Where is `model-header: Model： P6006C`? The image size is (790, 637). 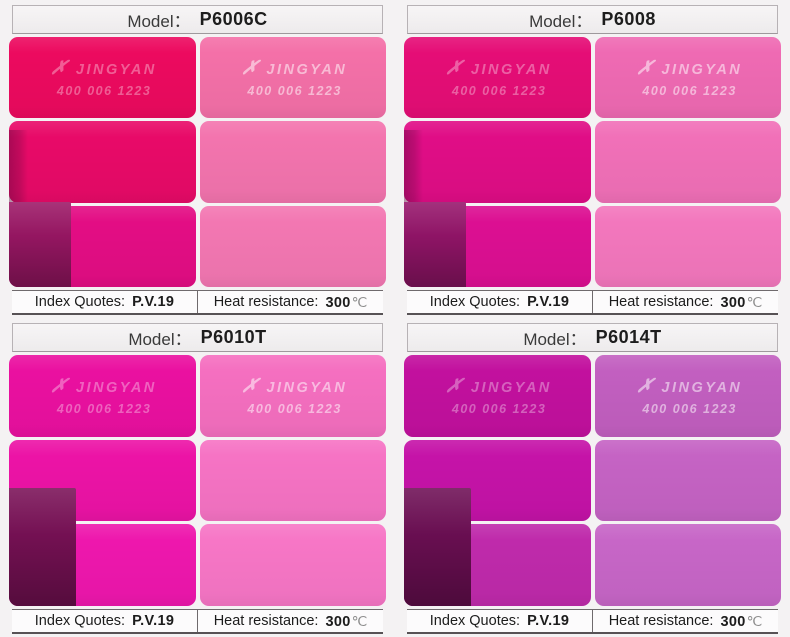 model-header: Model： P6006C is located at coordinates (197, 19).